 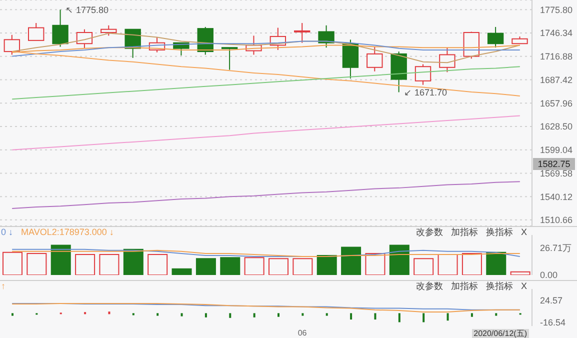 I want to click on y-tick-label: 1540.12, so click(x=556, y=197).